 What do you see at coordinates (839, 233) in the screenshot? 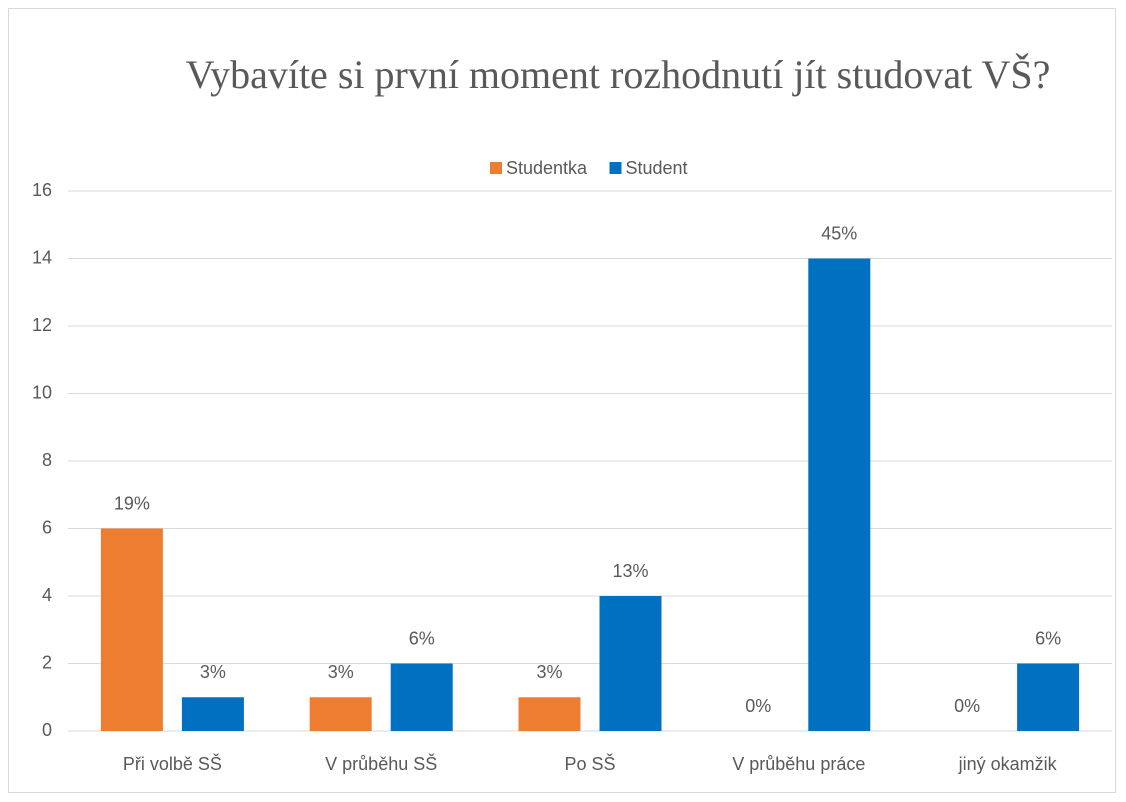
I see `data-label: 45%` at bounding box center [839, 233].